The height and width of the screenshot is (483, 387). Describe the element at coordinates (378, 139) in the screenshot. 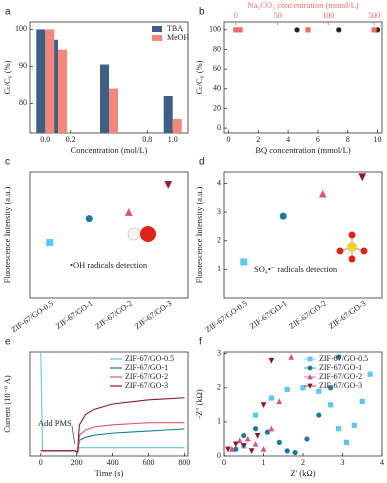

I see `x-tick-label: 10` at that location.